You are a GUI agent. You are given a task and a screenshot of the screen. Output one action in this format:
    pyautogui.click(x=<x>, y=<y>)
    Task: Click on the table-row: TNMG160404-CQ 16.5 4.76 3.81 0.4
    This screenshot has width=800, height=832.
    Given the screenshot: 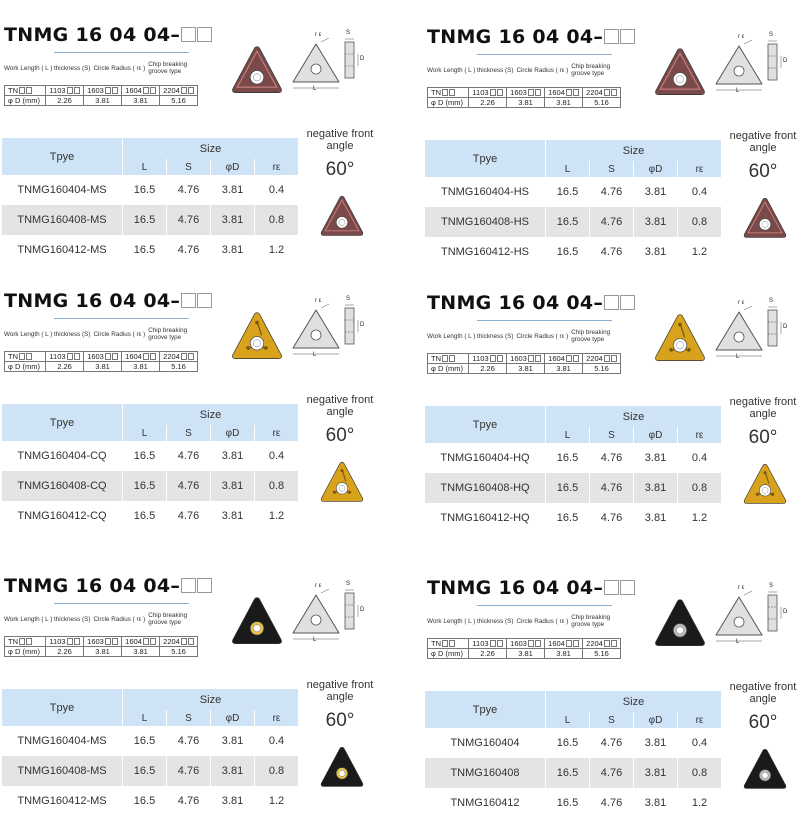 What is the action you would take?
    pyautogui.click(x=150, y=456)
    